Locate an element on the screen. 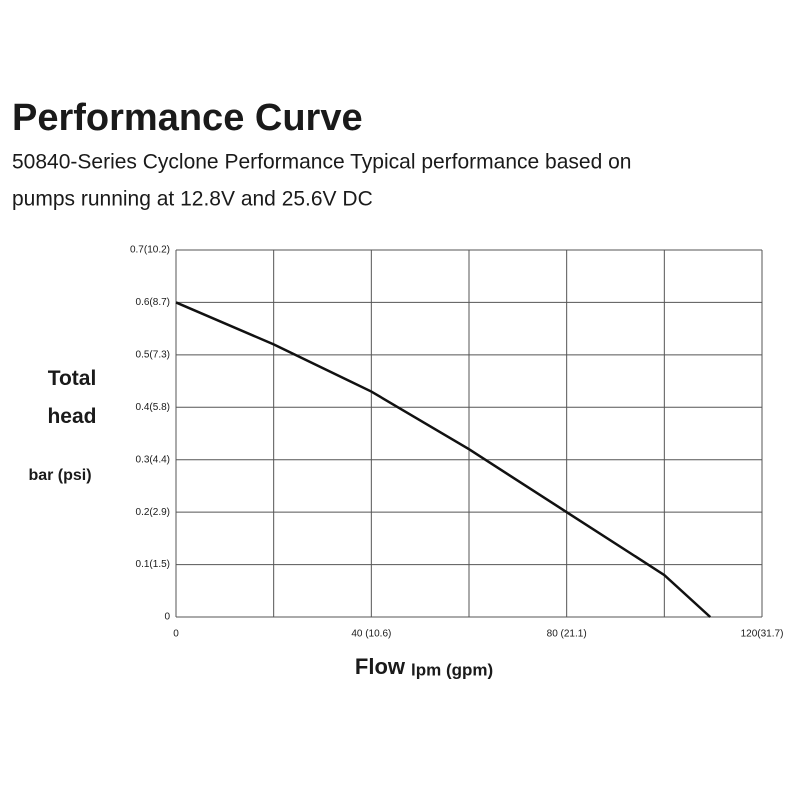  subtitle-line: pumps running at 12.8V and 25.6V DC is located at coordinates (192, 199).